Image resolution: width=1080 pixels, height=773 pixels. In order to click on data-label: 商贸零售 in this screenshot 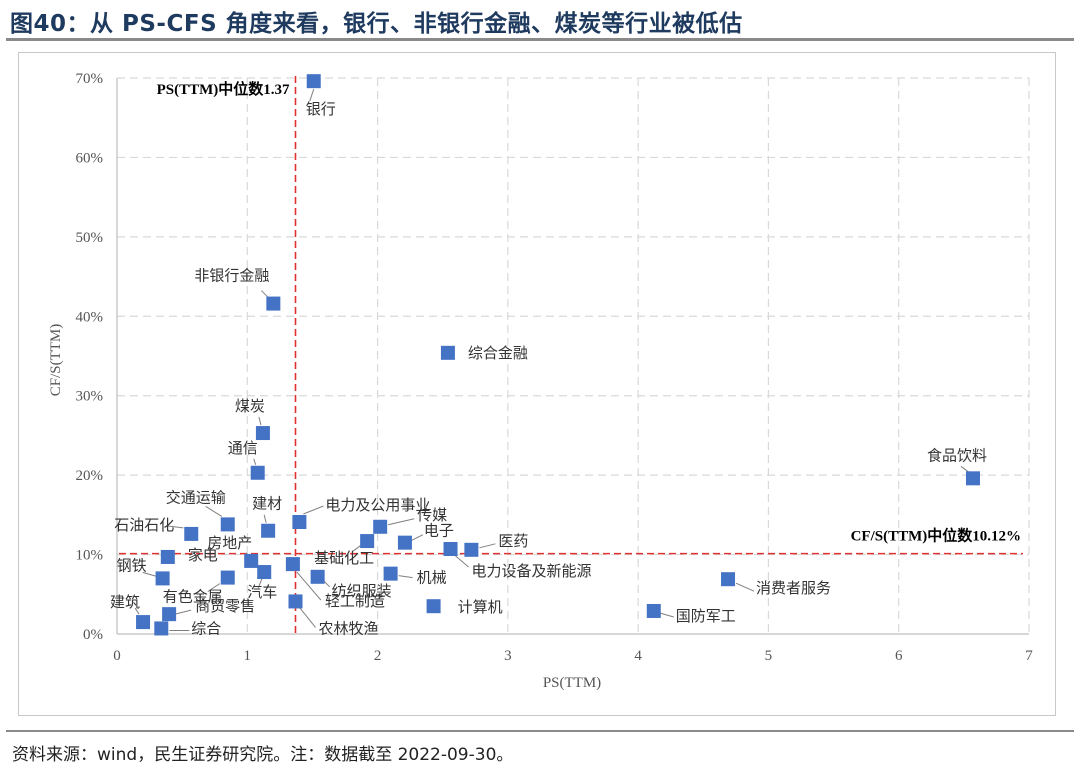, I will do `click(225, 606)`.